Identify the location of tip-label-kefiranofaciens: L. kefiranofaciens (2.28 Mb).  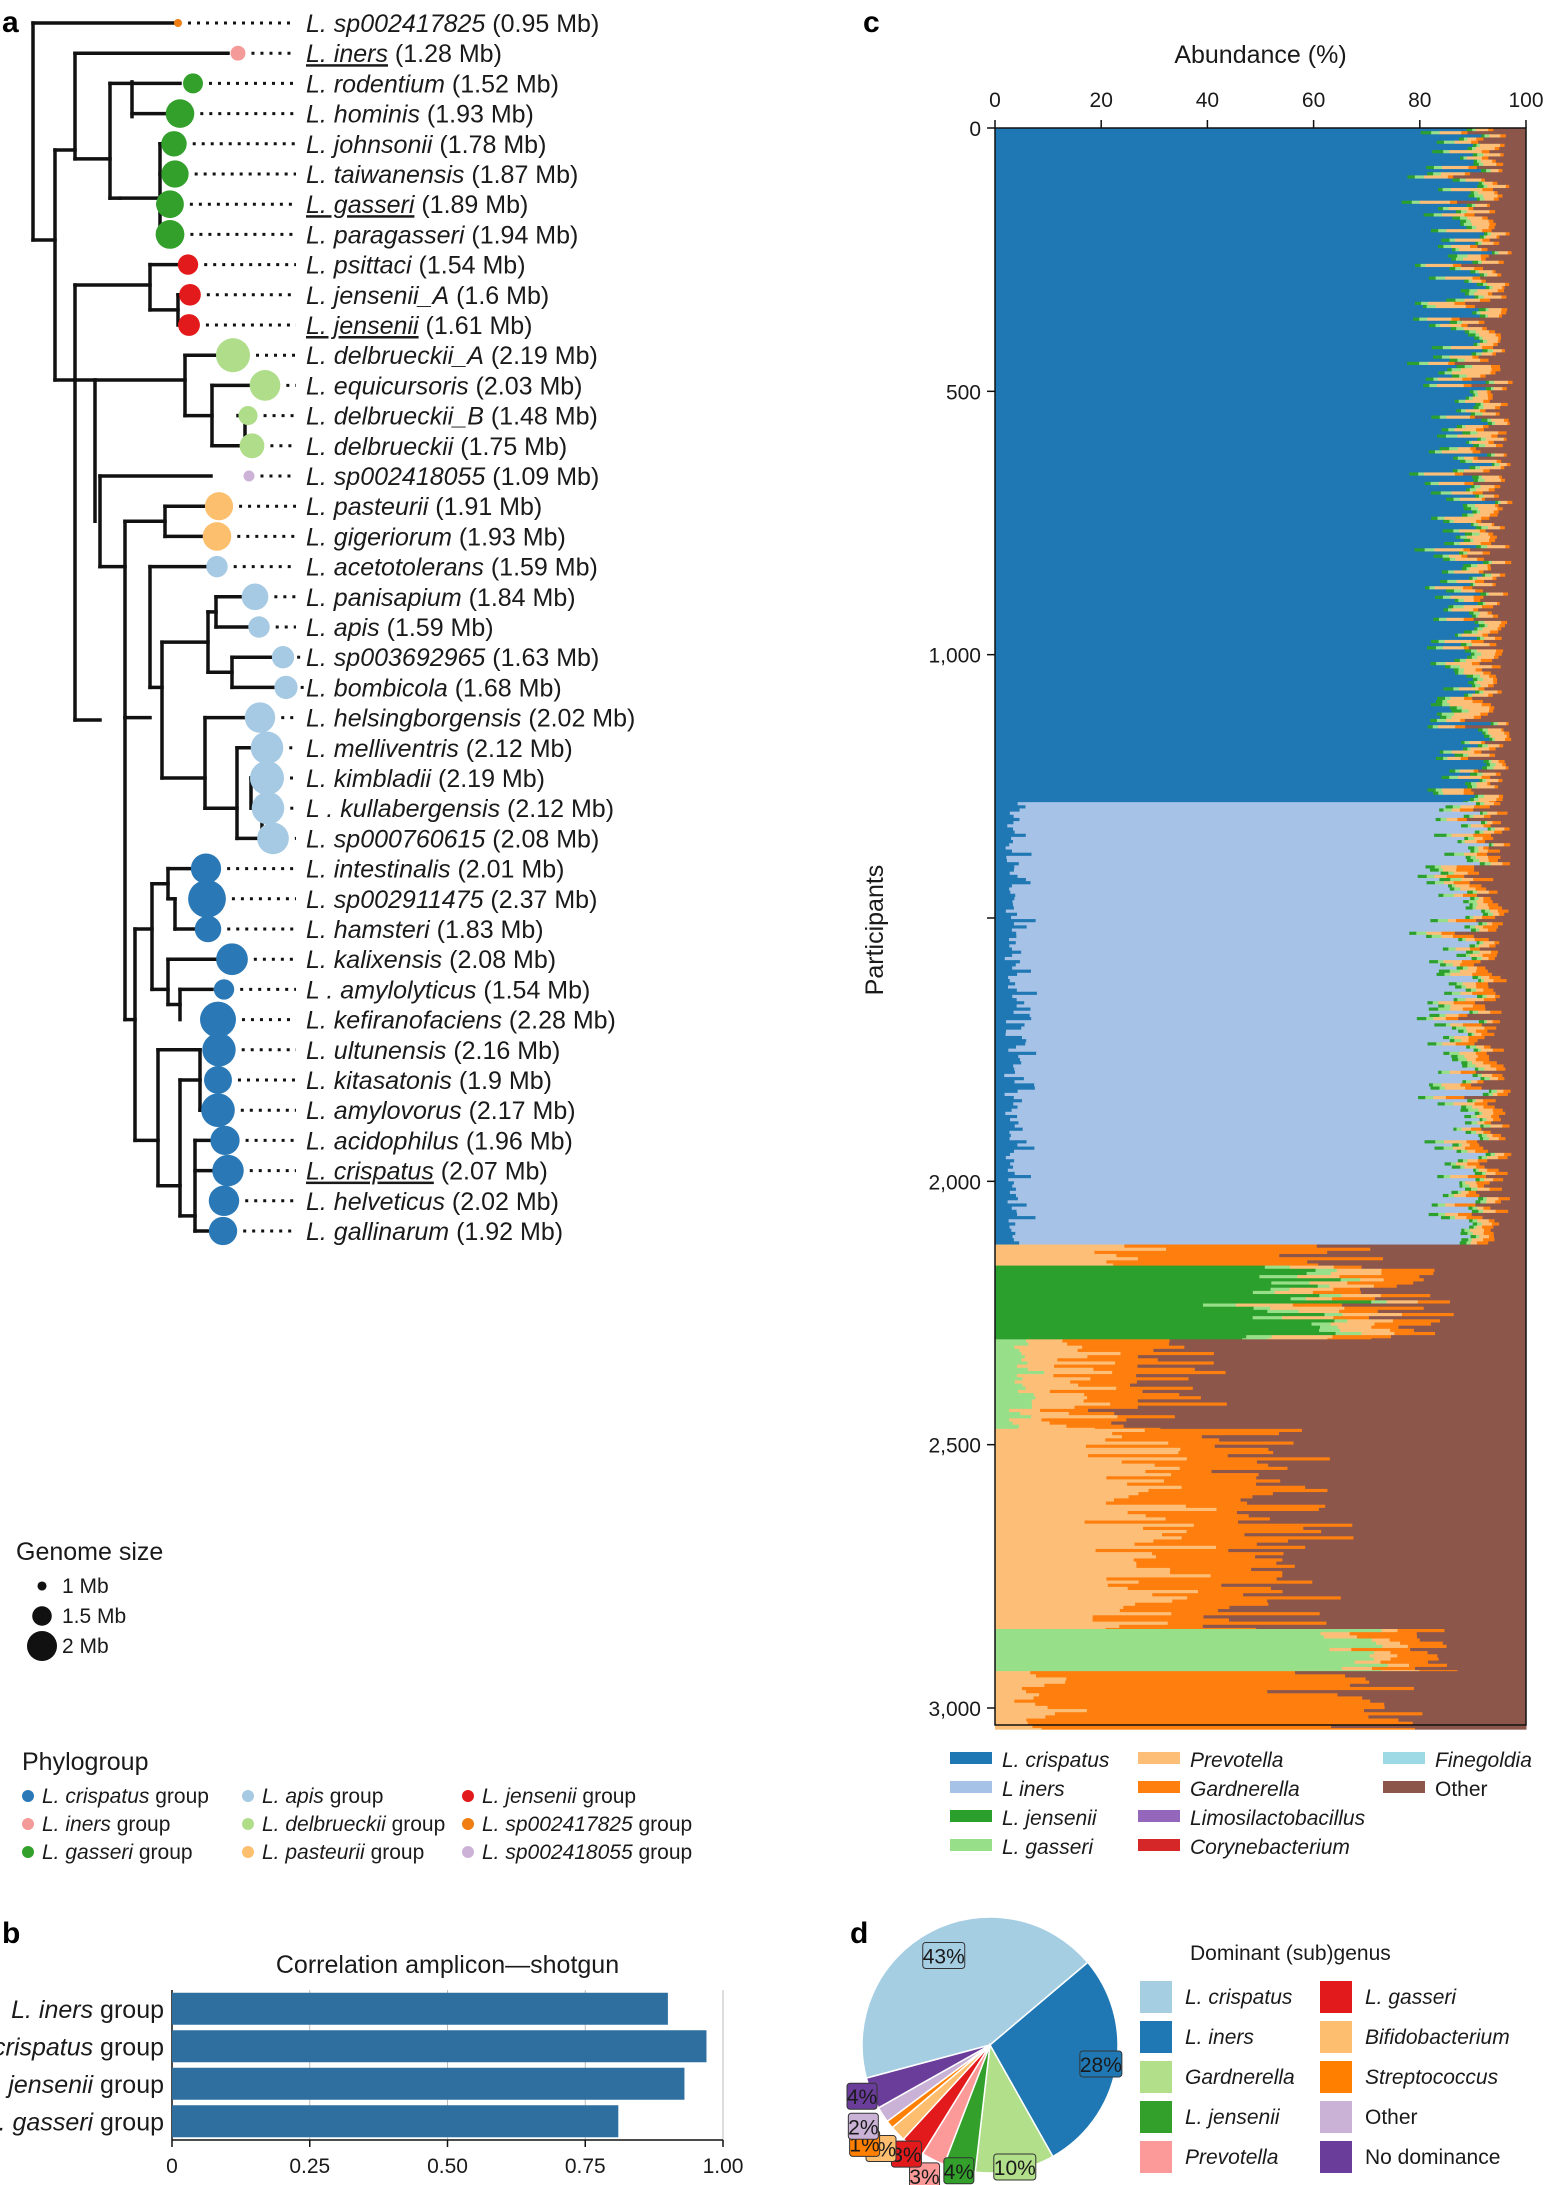
(461, 1021).